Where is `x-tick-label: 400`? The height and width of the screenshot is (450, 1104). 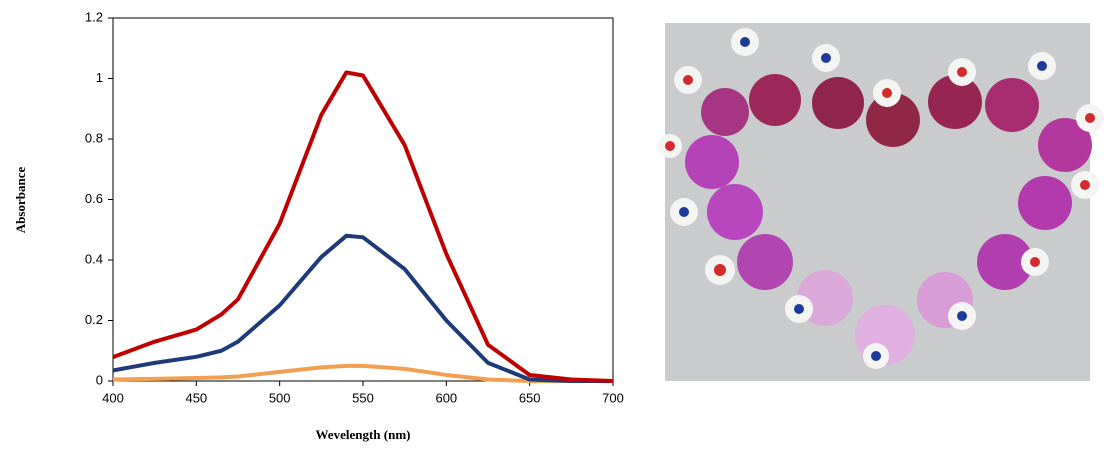 x-tick-label: 400 is located at coordinates (113, 397).